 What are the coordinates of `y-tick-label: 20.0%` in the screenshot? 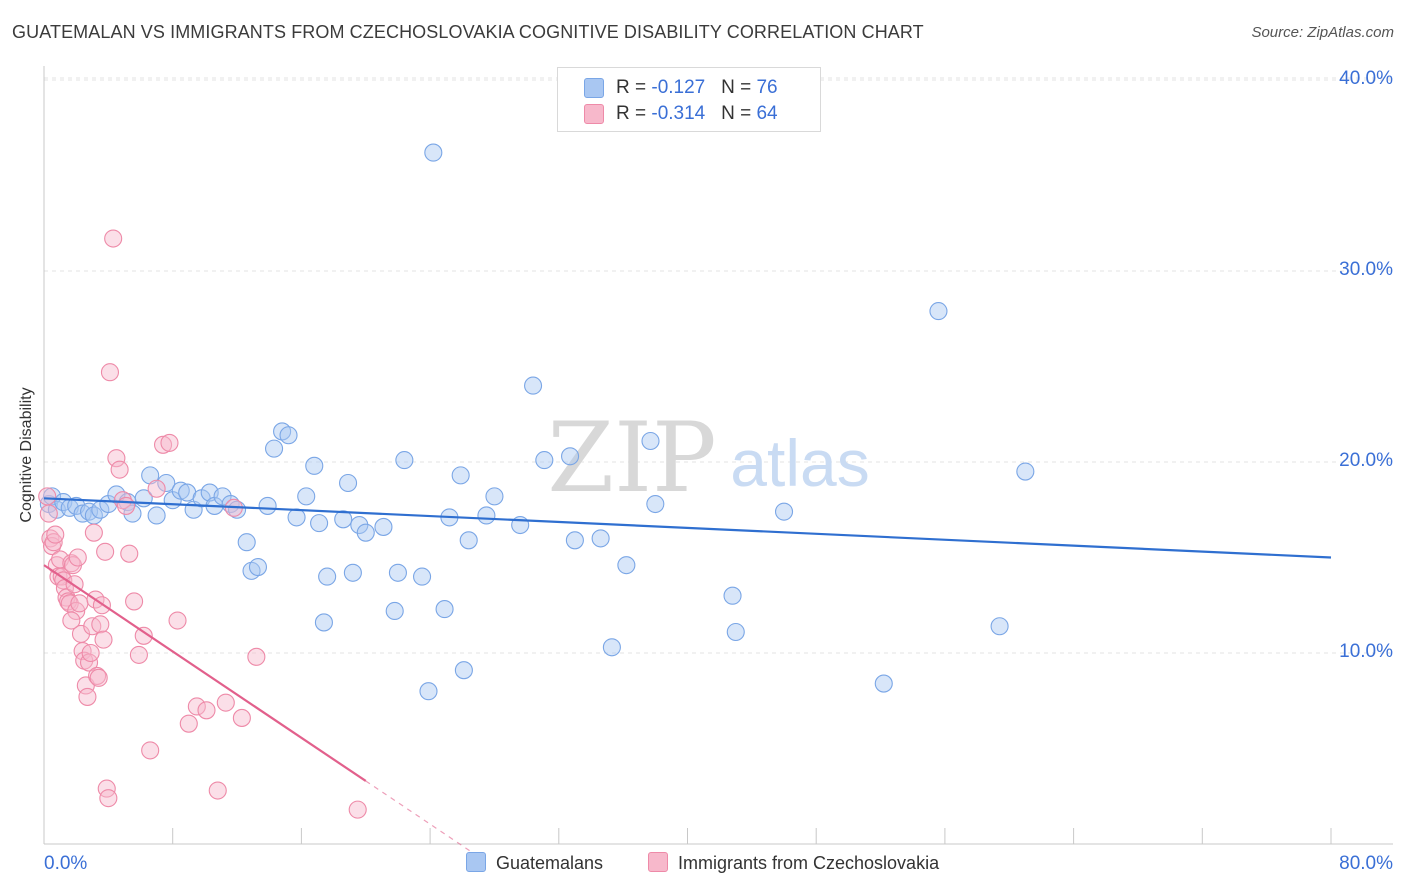 It's located at (1366, 460).